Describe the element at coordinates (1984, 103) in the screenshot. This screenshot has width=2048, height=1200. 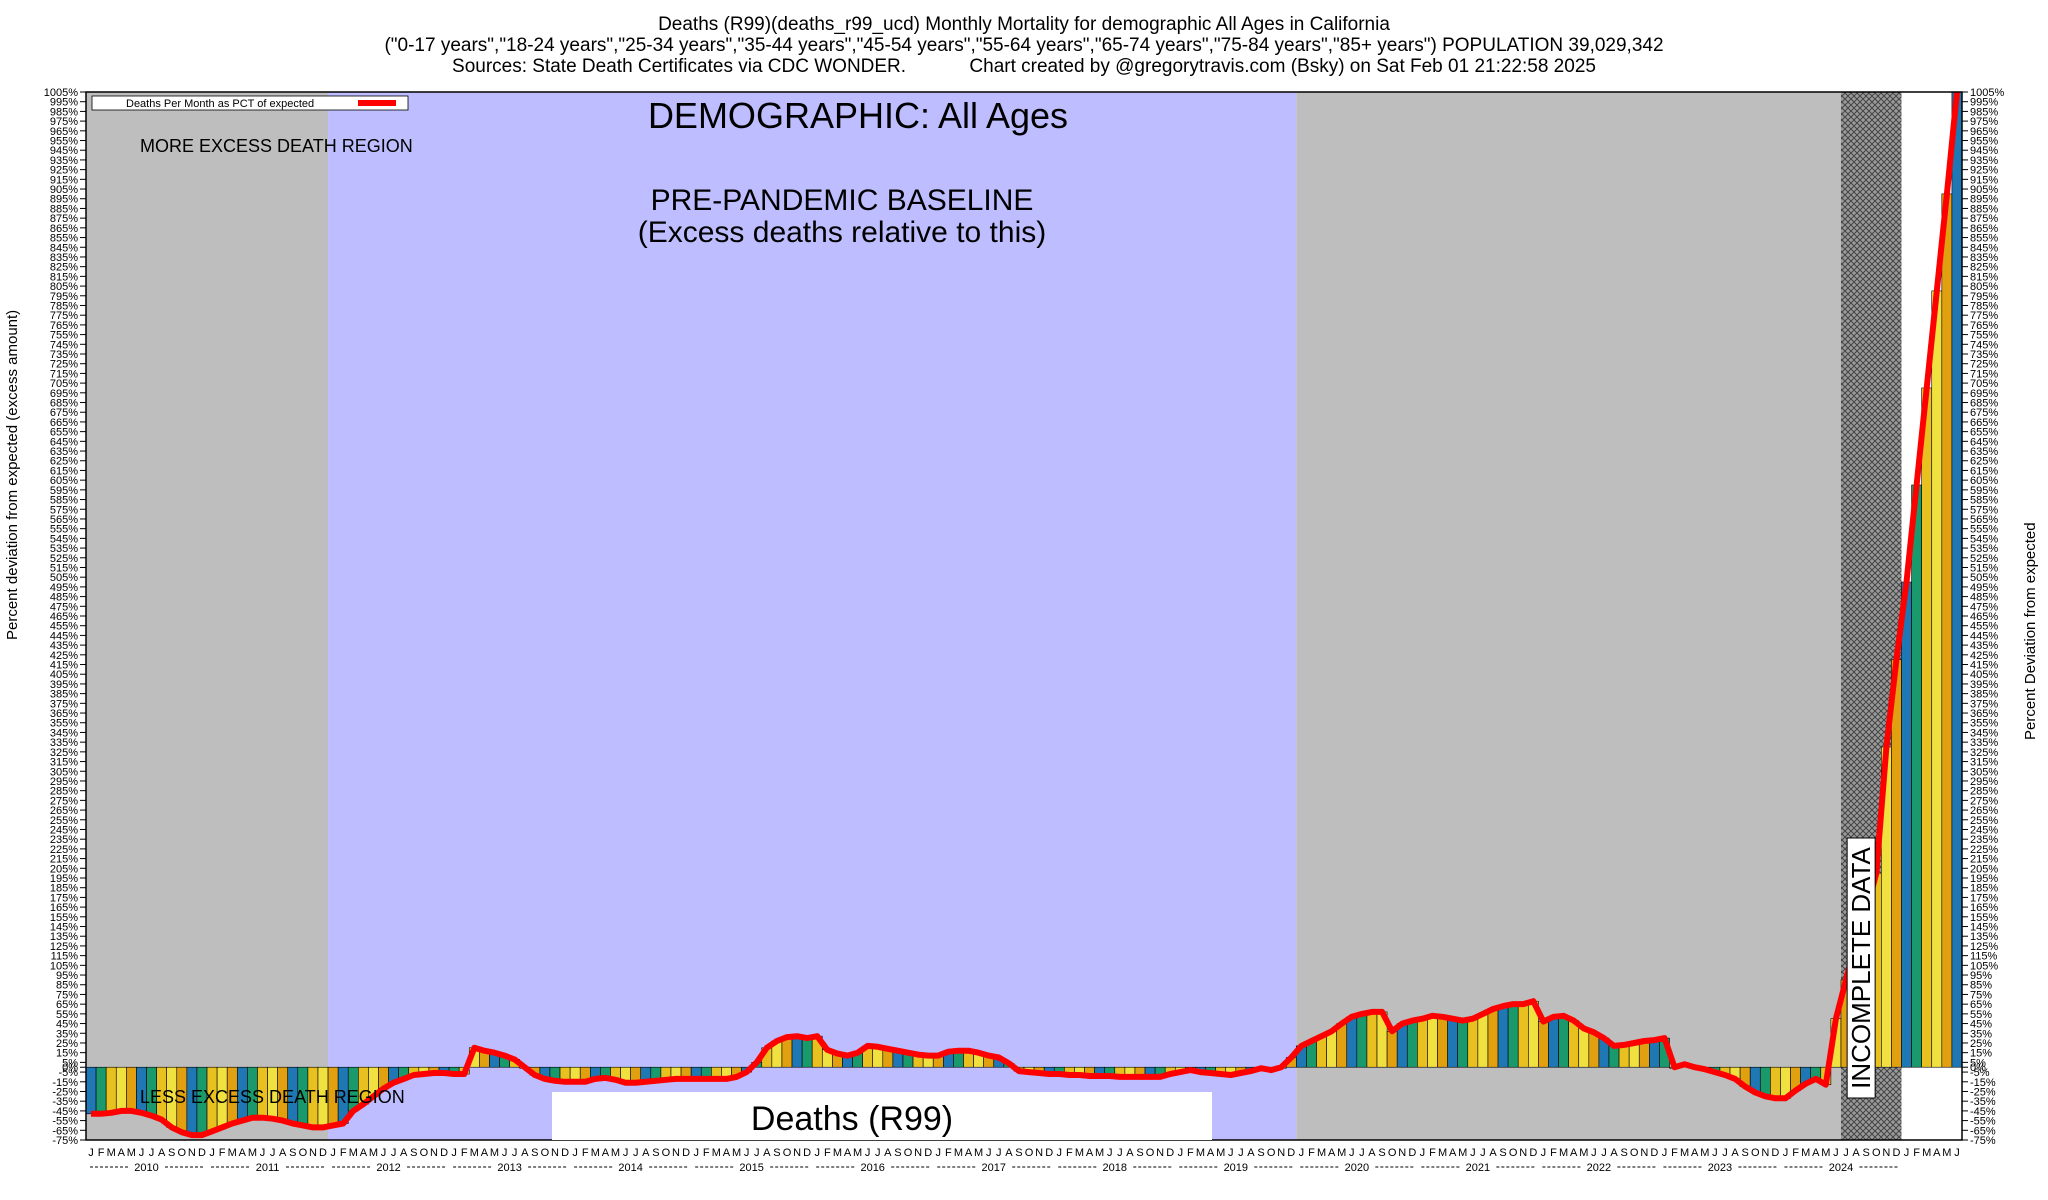
I see `ytick-label-right-108: 995%` at that location.